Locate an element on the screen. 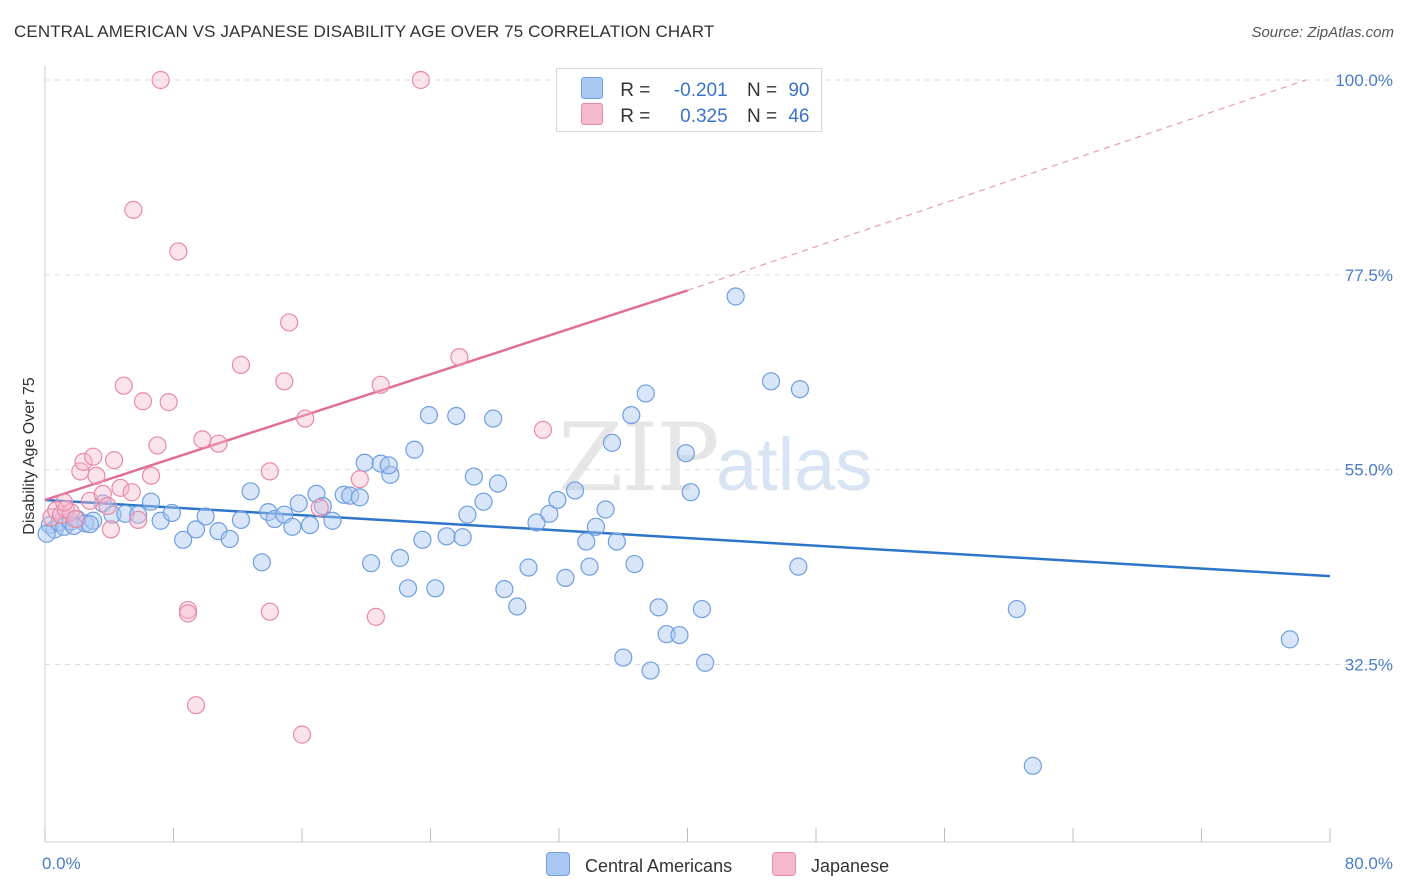  stats-legend: R = -0.201 N = 90 R = 0.325 N = 46 is located at coordinates (689, 100).